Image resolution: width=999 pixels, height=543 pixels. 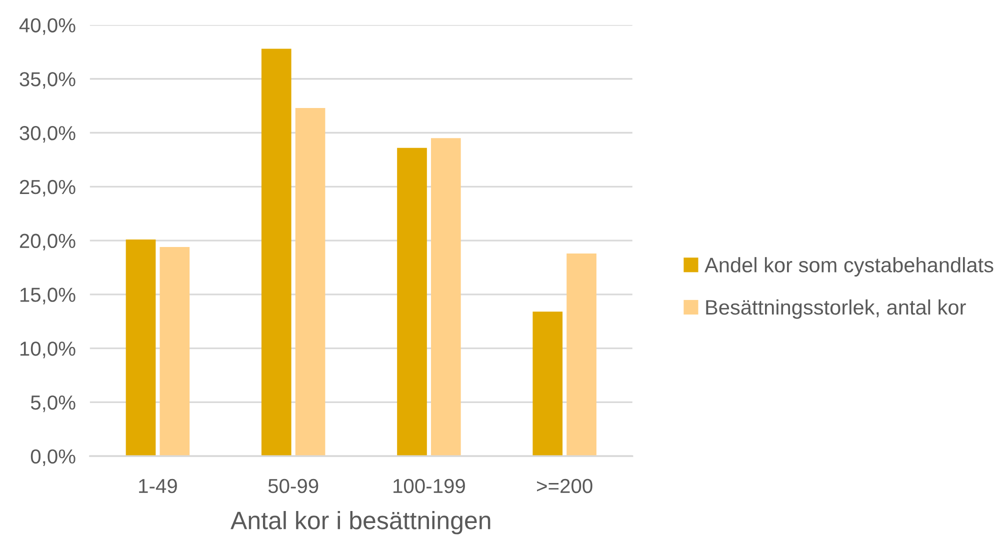 I want to click on y-tick-label: 35,0%, so click(x=48, y=80).